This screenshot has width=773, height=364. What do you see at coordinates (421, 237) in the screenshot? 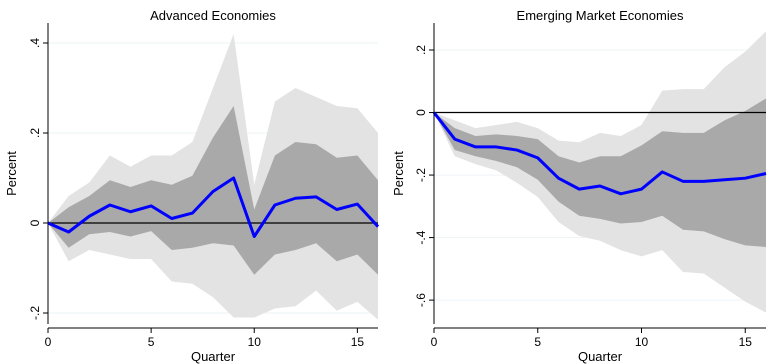
I see `y-tick-label: -.4` at bounding box center [421, 237].